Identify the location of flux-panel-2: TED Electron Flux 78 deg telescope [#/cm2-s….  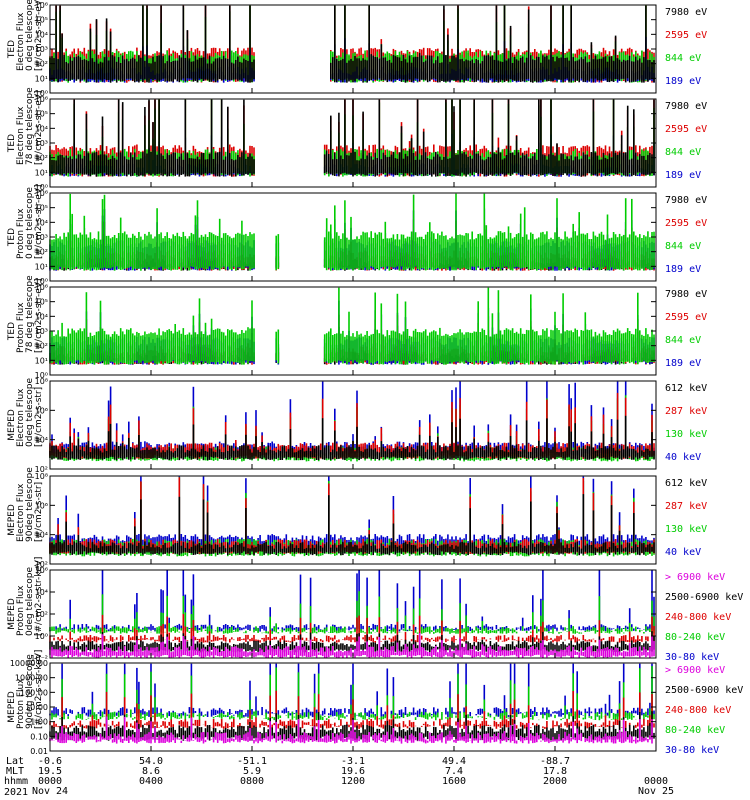
(375, 139).